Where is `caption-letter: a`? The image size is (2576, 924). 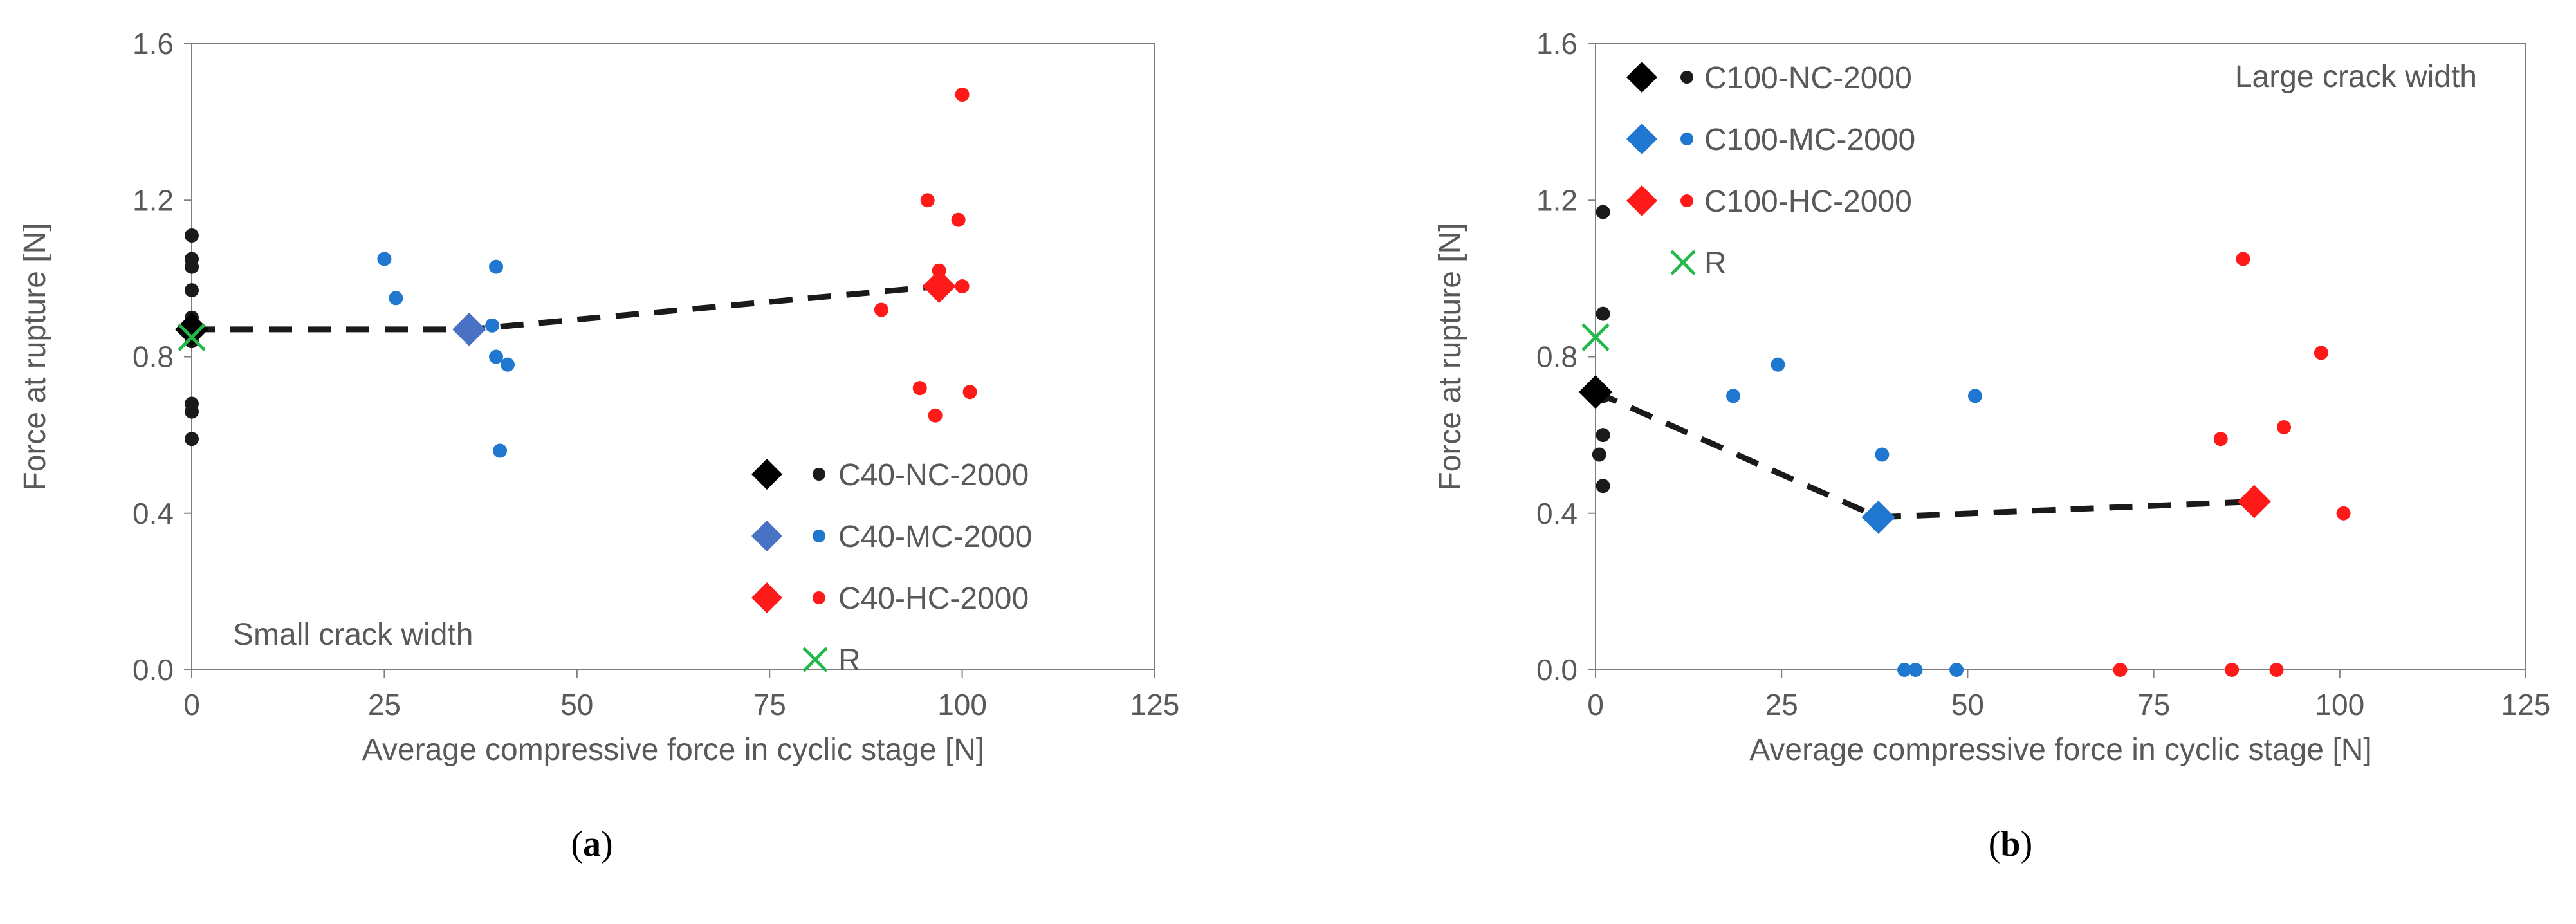
caption-letter: a is located at coordinates (592, 844).